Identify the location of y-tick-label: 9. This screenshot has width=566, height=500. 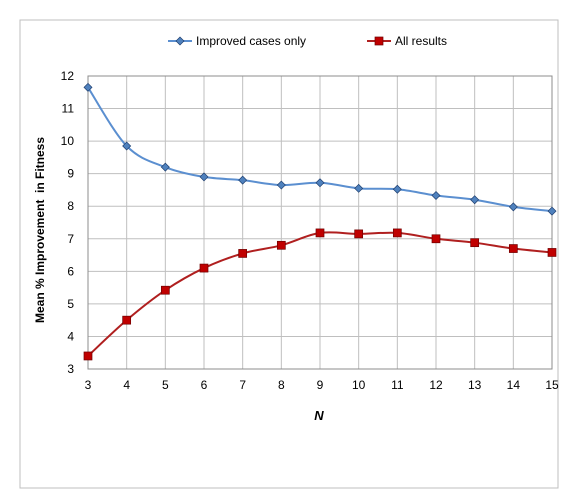
(70, 174).